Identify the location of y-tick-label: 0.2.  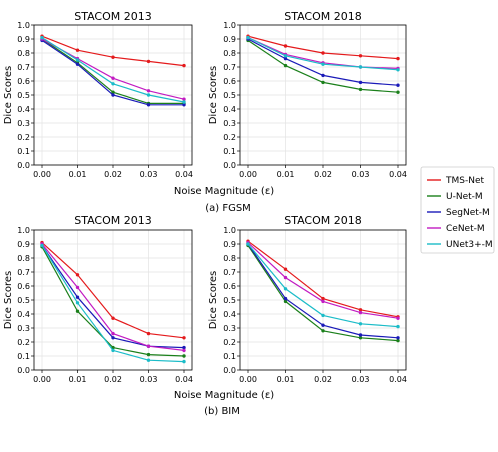
(23, 342).